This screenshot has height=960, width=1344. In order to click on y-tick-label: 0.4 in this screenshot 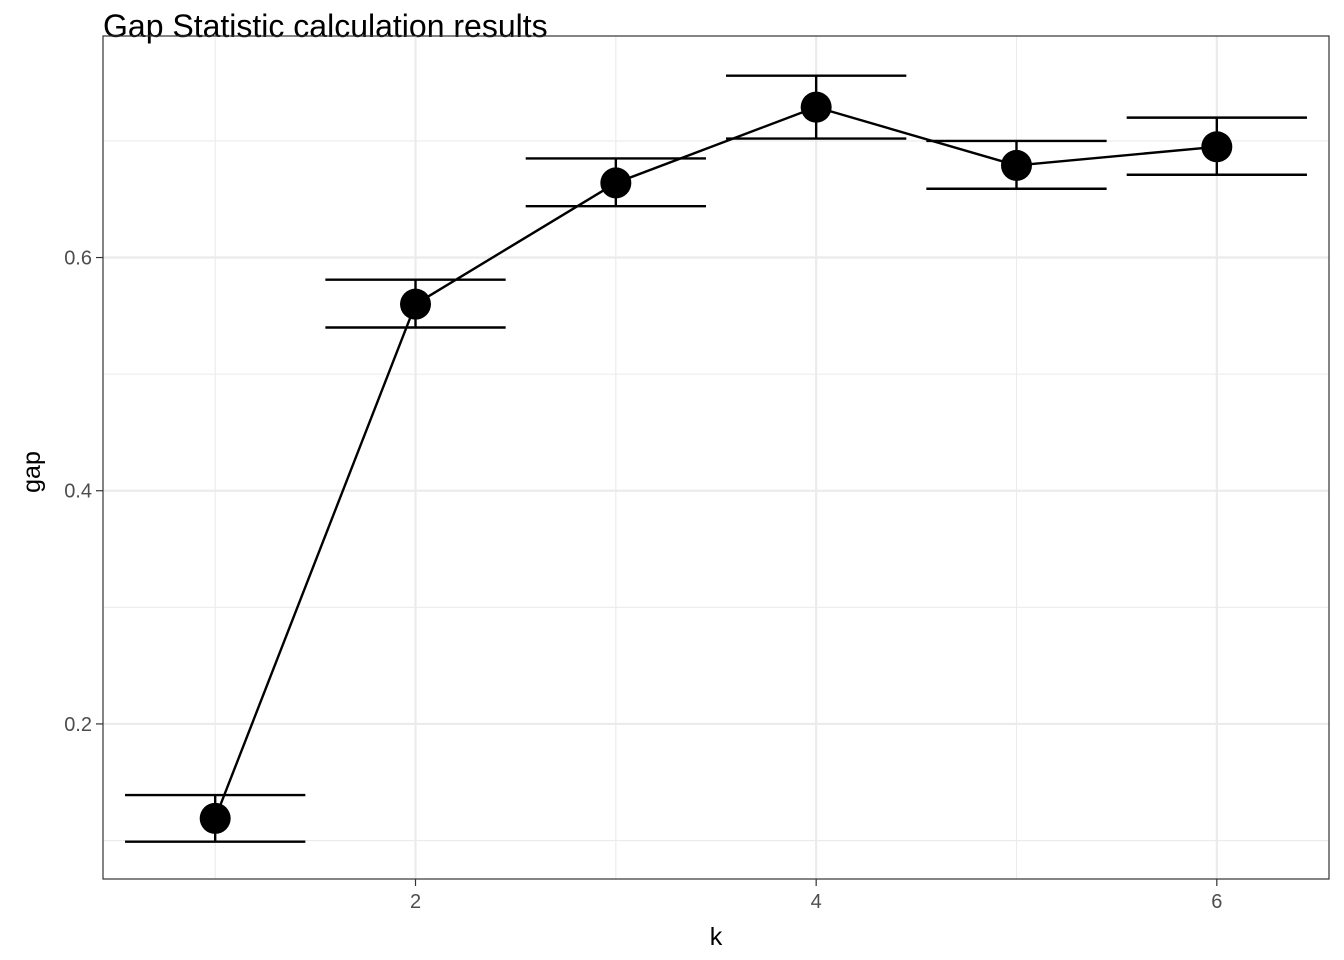, I will do `click(78, 492)`.